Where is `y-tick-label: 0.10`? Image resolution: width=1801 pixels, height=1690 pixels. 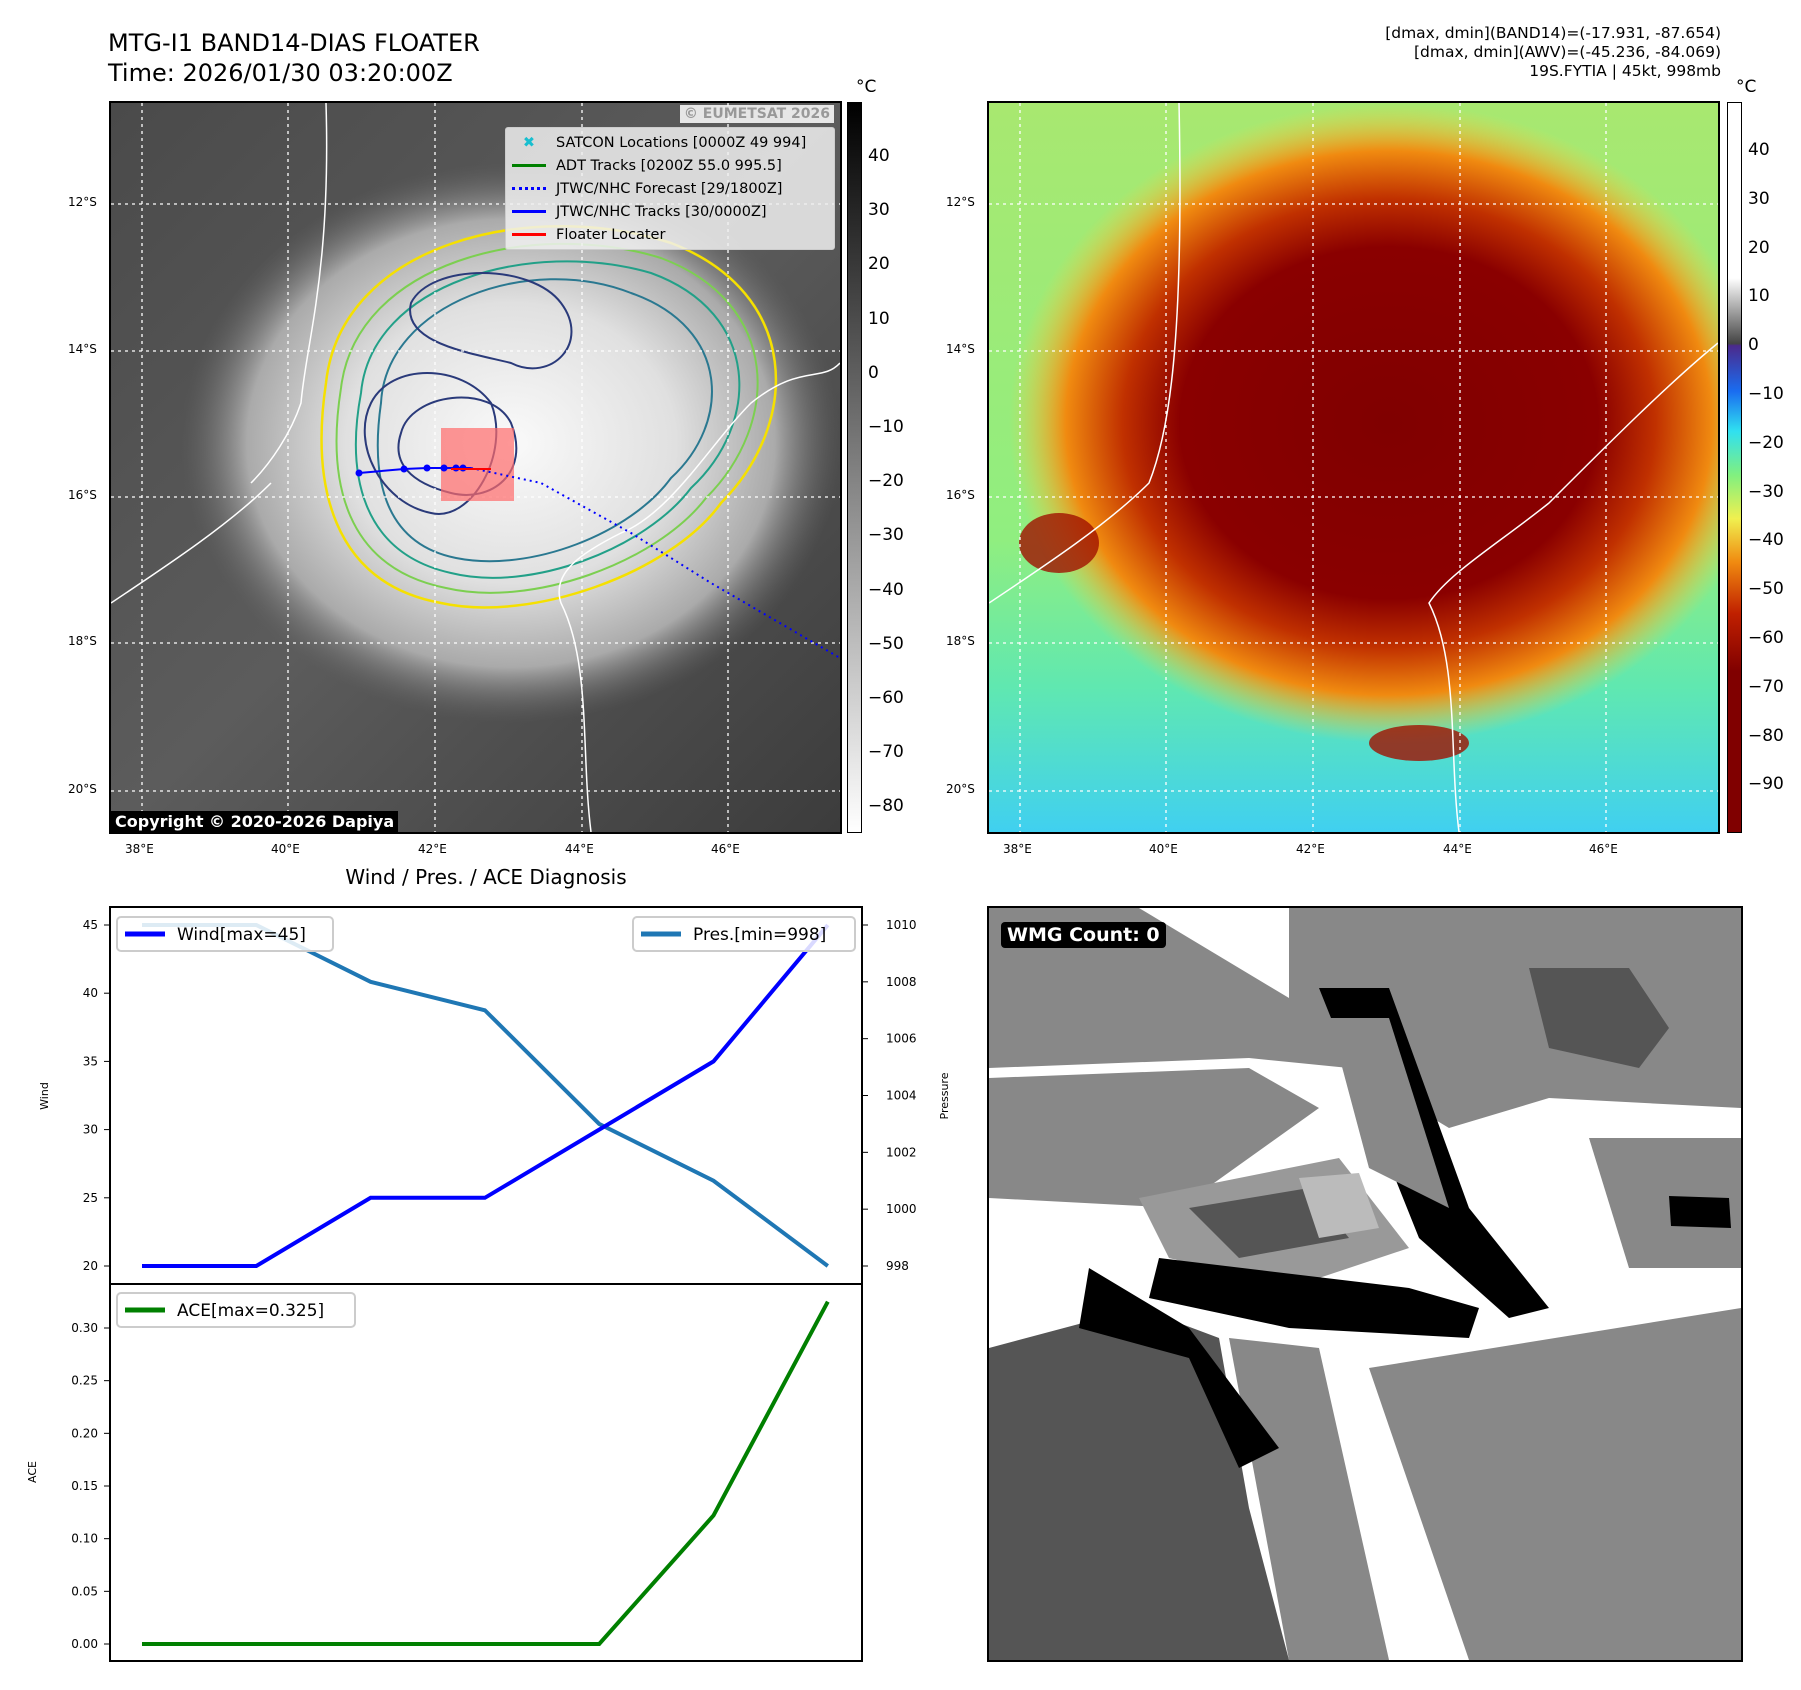 y-tick-label: 0.10 is located at coordinates (84, 1539).